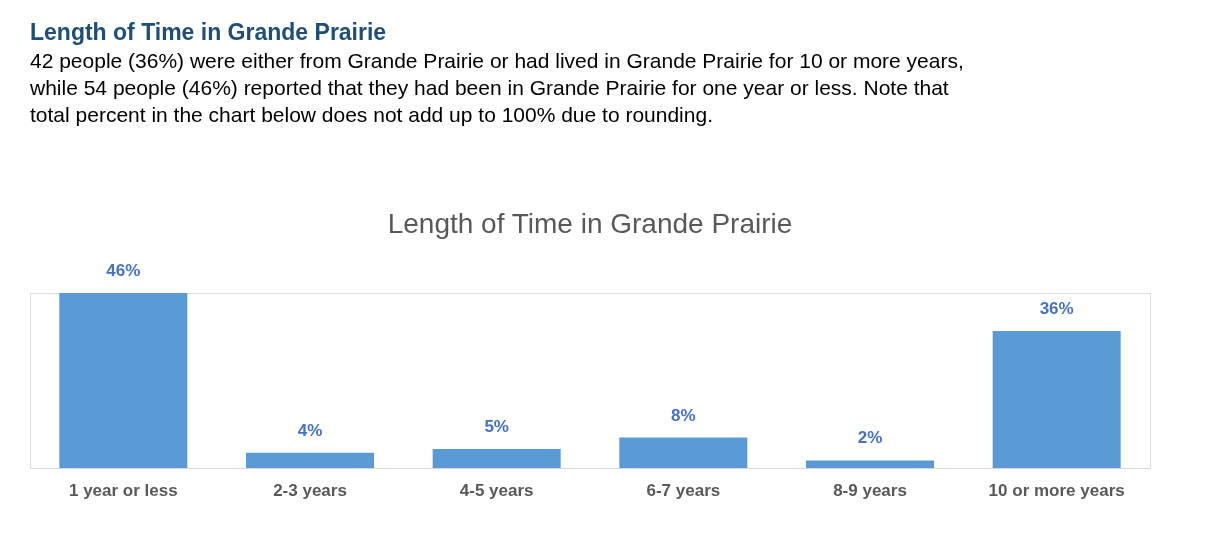 The image size is (1214, 542). What do you see at coordinates (1056, 490) in the screenshot?
I see `x-tick-label: 10 or more years` at bounding box center [1056, 490].